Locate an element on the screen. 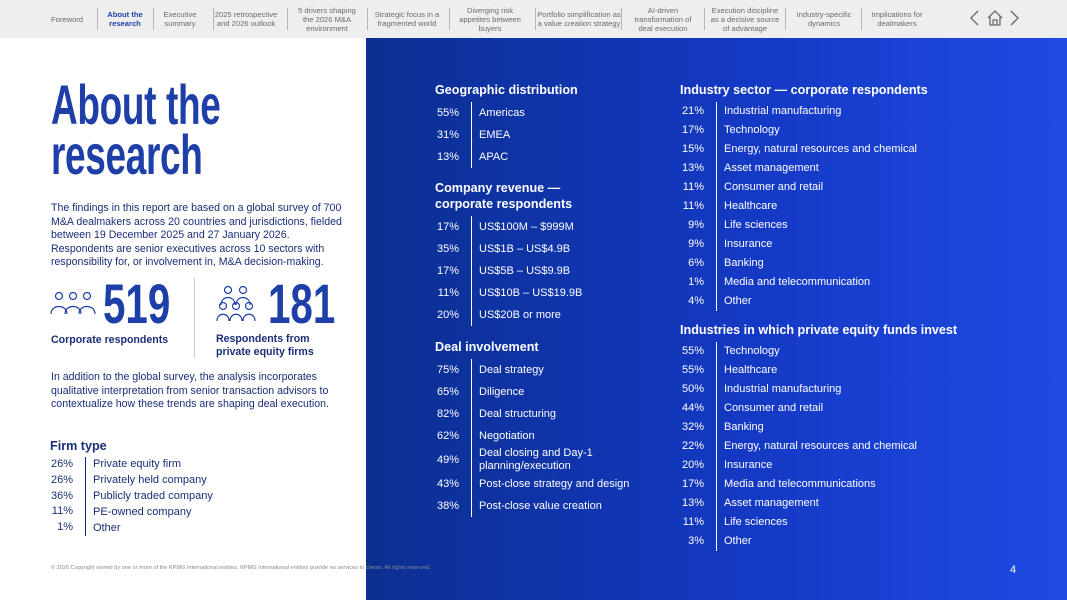 This screenshot has height=600, width=1067. stat-label: Respondents from private equity firms is located at coordinates (265, 345).